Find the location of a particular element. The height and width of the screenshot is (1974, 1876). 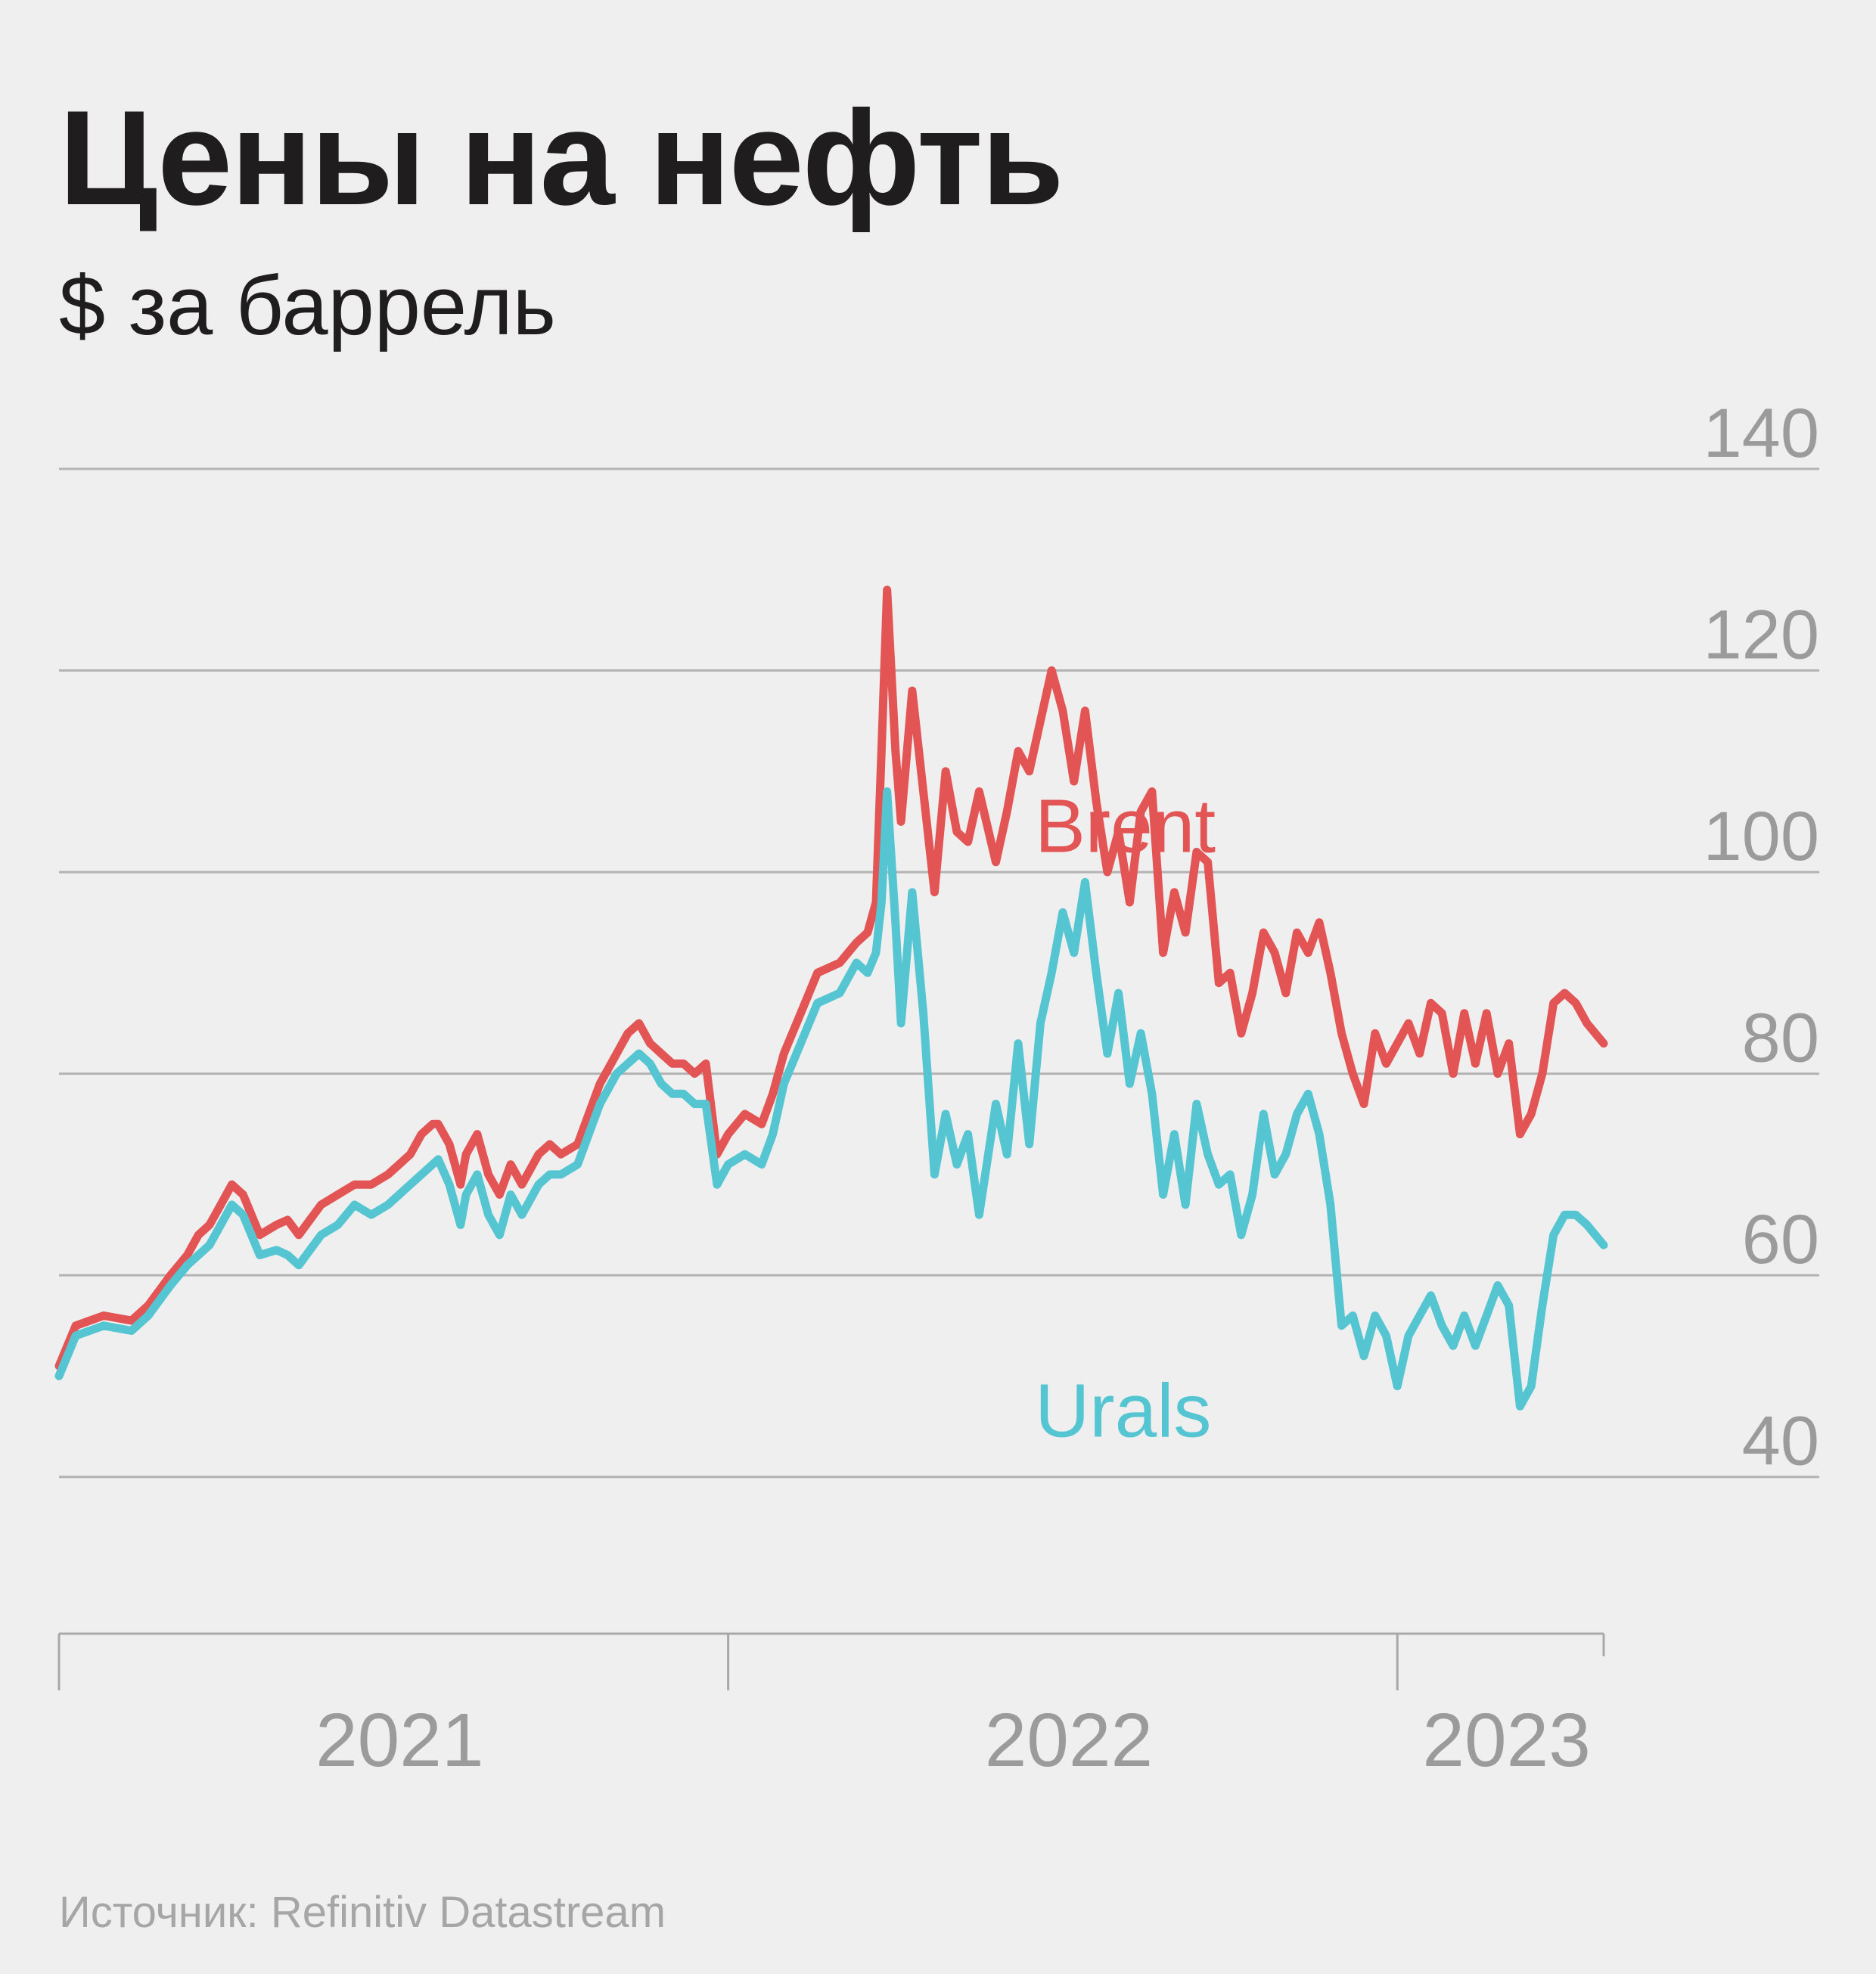

series-label-urals: Urals is located at coordinates (1123, 1410).